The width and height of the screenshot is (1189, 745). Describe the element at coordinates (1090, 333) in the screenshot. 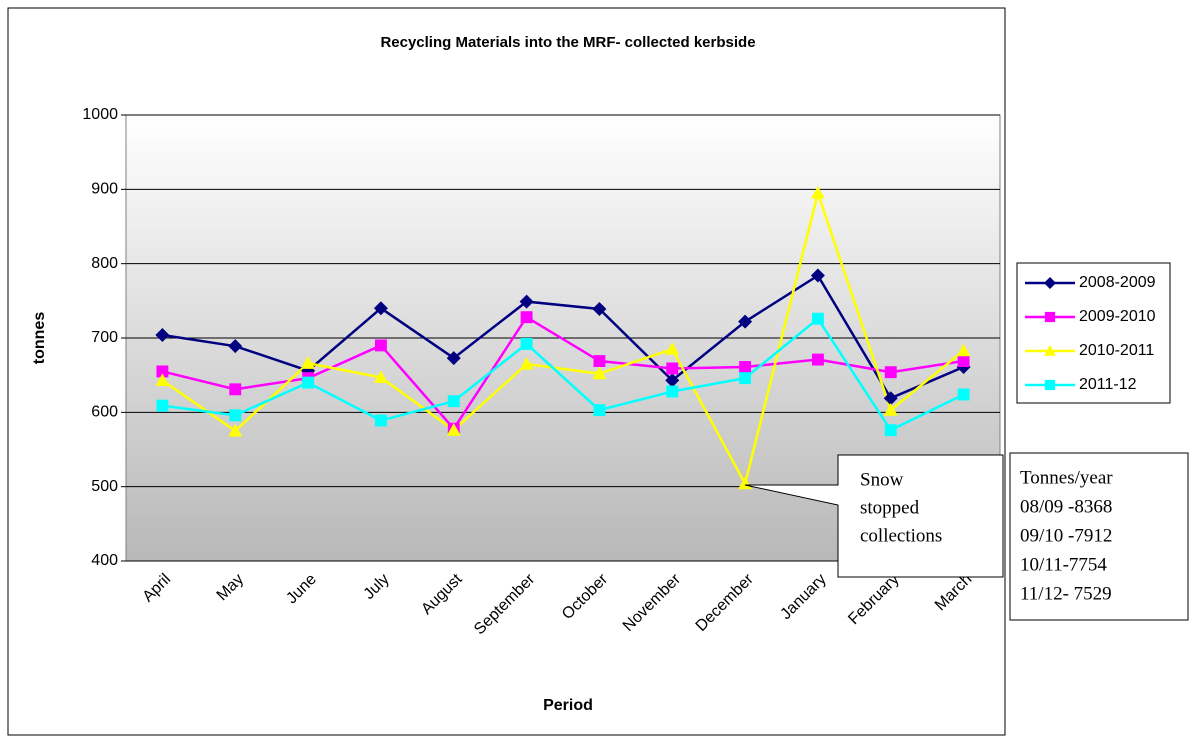

I see `legend-items: 2008-2009 2009-2010 2010-2011 2011-12` at that location.